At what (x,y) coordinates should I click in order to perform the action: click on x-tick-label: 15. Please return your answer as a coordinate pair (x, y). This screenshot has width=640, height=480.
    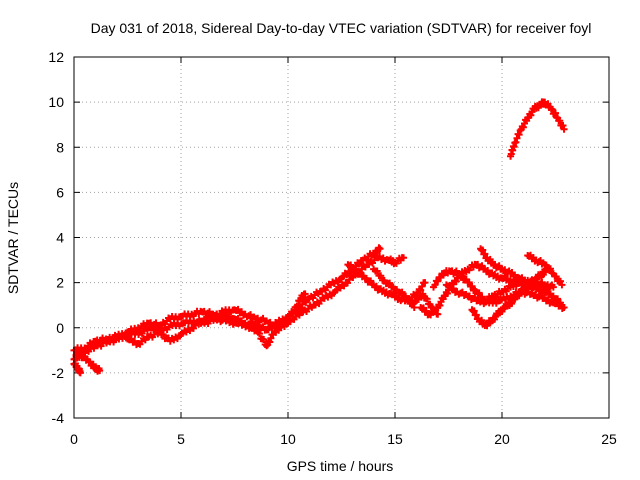
    Looking at the image, I should click on (395, 439).